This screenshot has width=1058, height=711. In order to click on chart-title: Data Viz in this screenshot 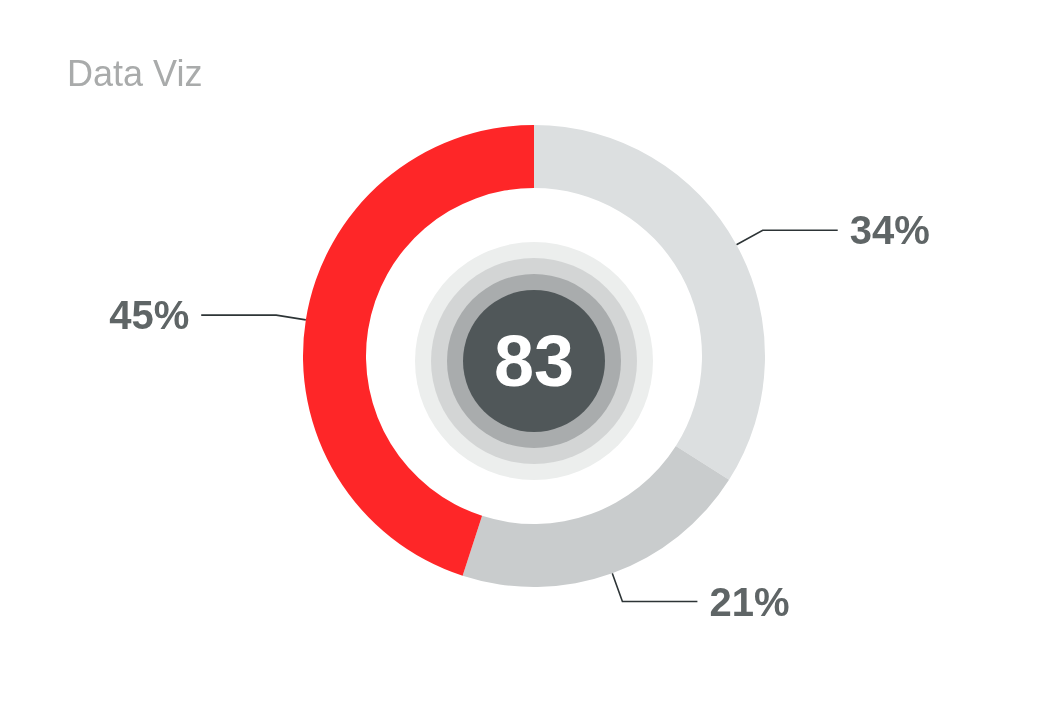, I will do `click(135, 73)`.